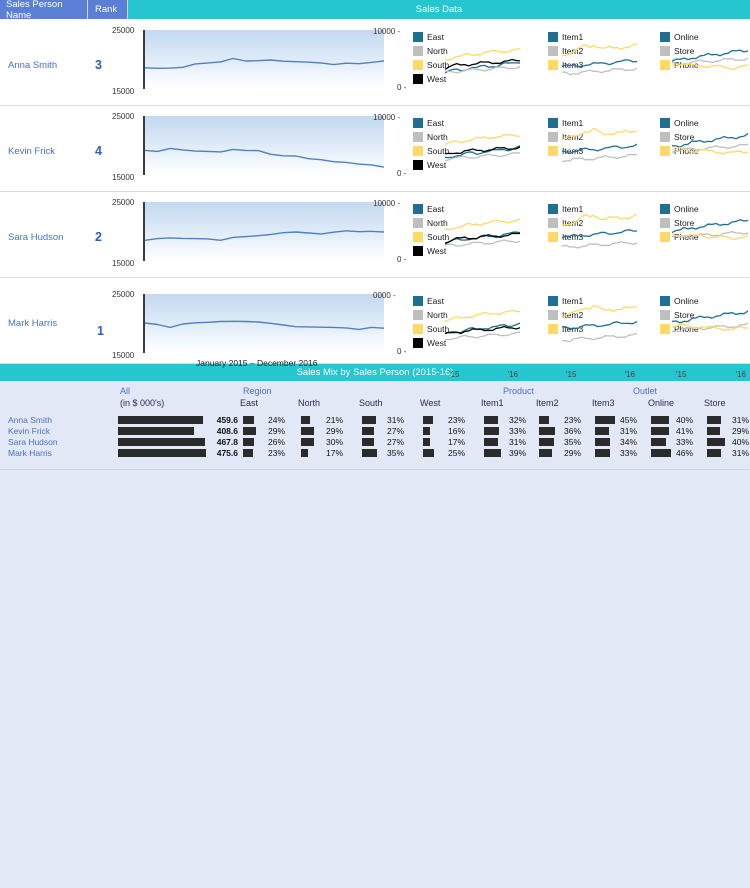 This screenshot has height=888, width=750. I want to click on mix-pct-value: 23%, so click(457, 420).